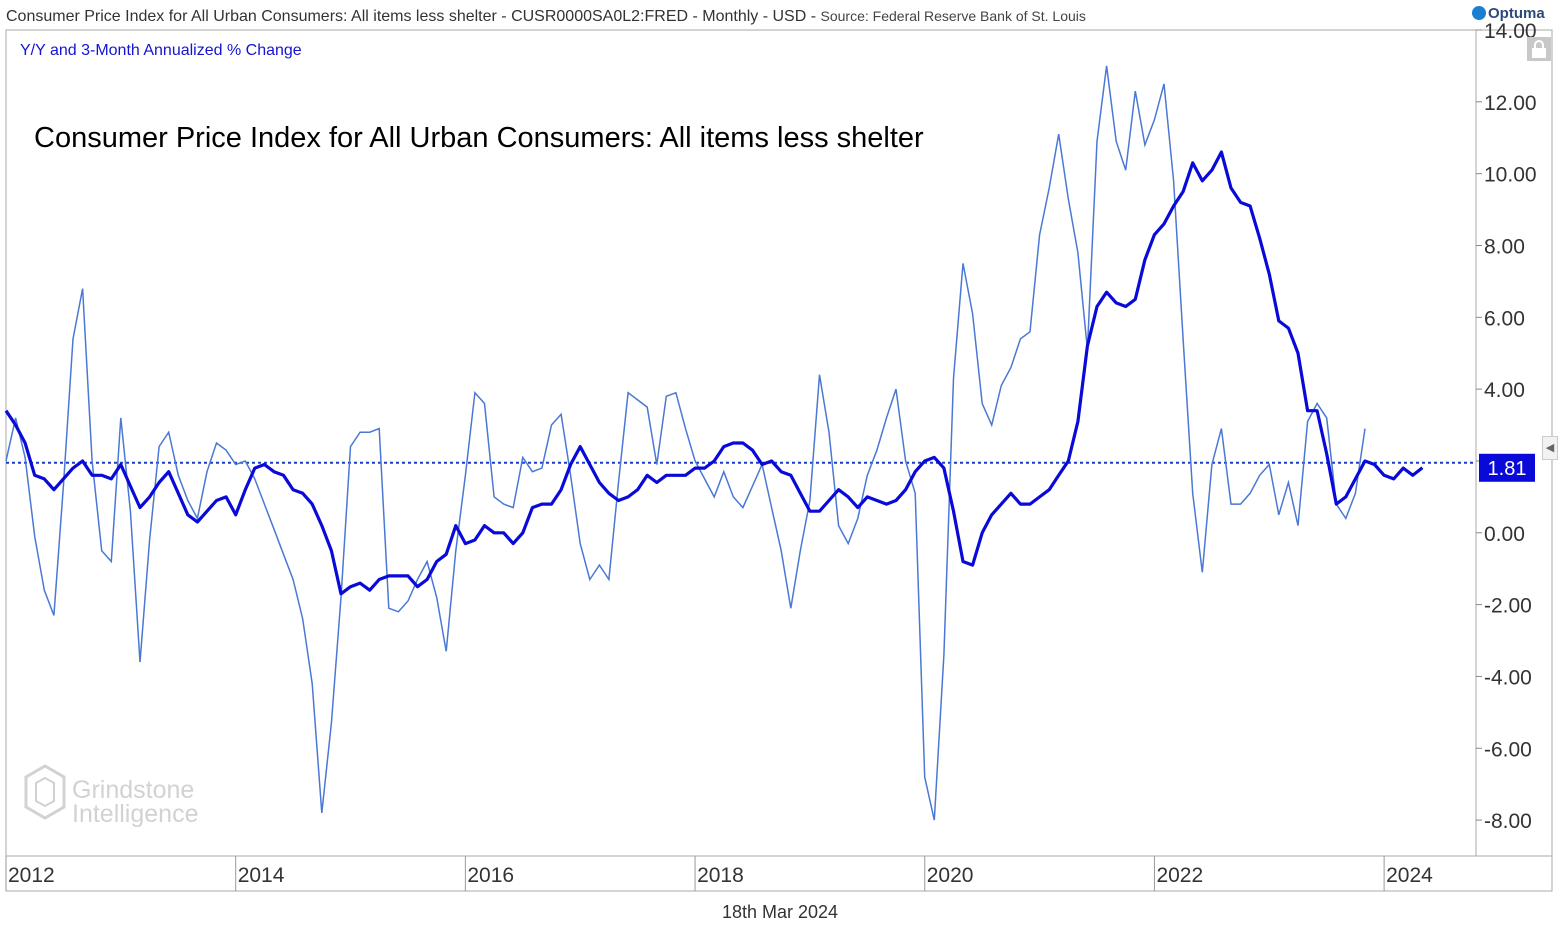 The height and width of the screenshot is (928, 1560). I want to click on last-value-badge: 1.81, so click(1507, 467).